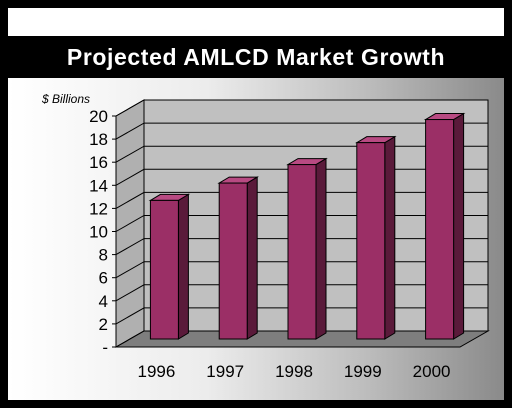 The width and height of the screenshot is (512, 408). What do you see at coordinates (294, 371) in the screenshot?
I see `x-tick-label: 1998` at bounding box center [294, 371].